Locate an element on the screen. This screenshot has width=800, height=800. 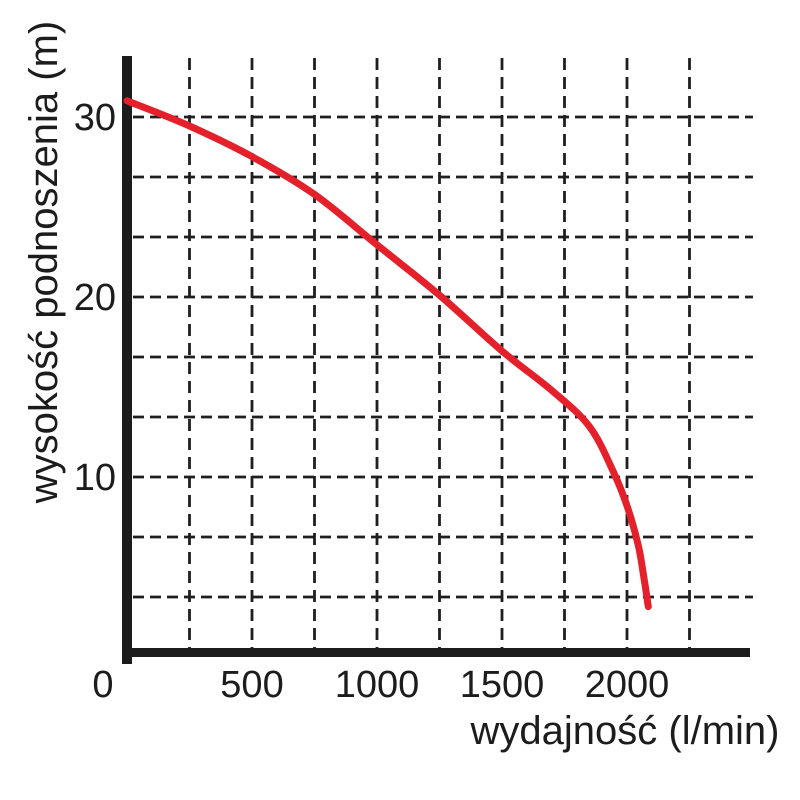
y-axis-title: wysokość podnoszenia (m) is located at coordinates (44, 262).